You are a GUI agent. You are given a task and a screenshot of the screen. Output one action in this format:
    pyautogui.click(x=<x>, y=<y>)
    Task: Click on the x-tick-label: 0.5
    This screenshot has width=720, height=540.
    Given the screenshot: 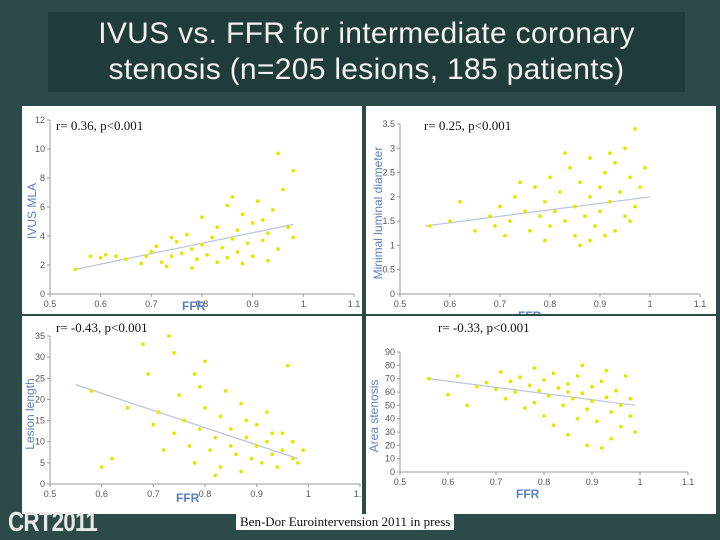 What is the action you would take?
    pyautogui.click(x=50, y=494)
    